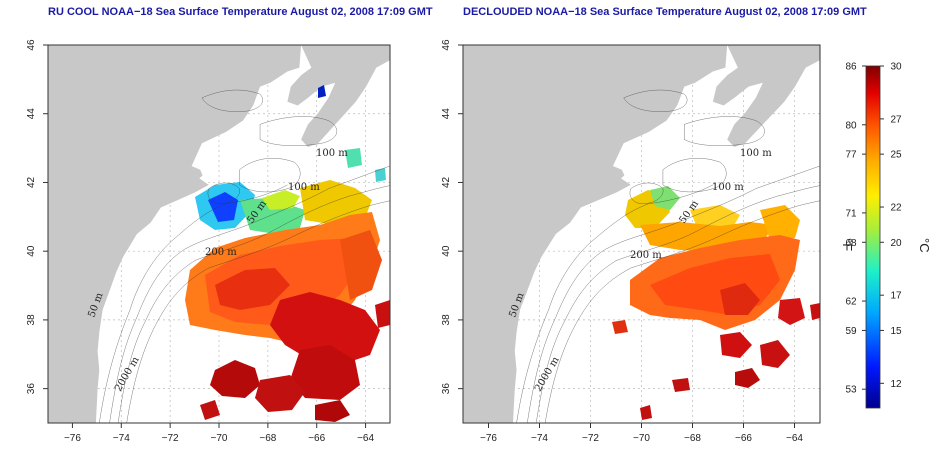  I want to click on contour-label-100m-lower: 100 m, so click(304, 187).